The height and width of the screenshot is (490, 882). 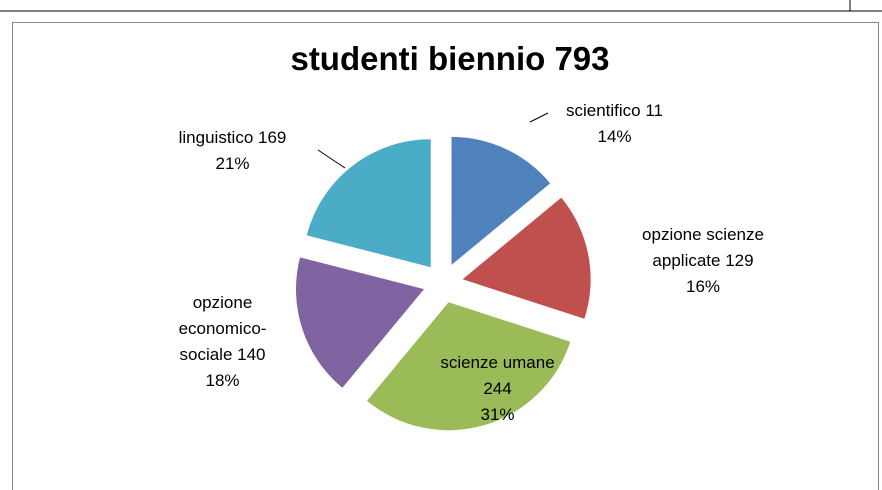 What do you see at coordinates (222, 328) in the screenshot?
I see `label-text: opzione economico-sociale 140` at bounding box center [222, 328].